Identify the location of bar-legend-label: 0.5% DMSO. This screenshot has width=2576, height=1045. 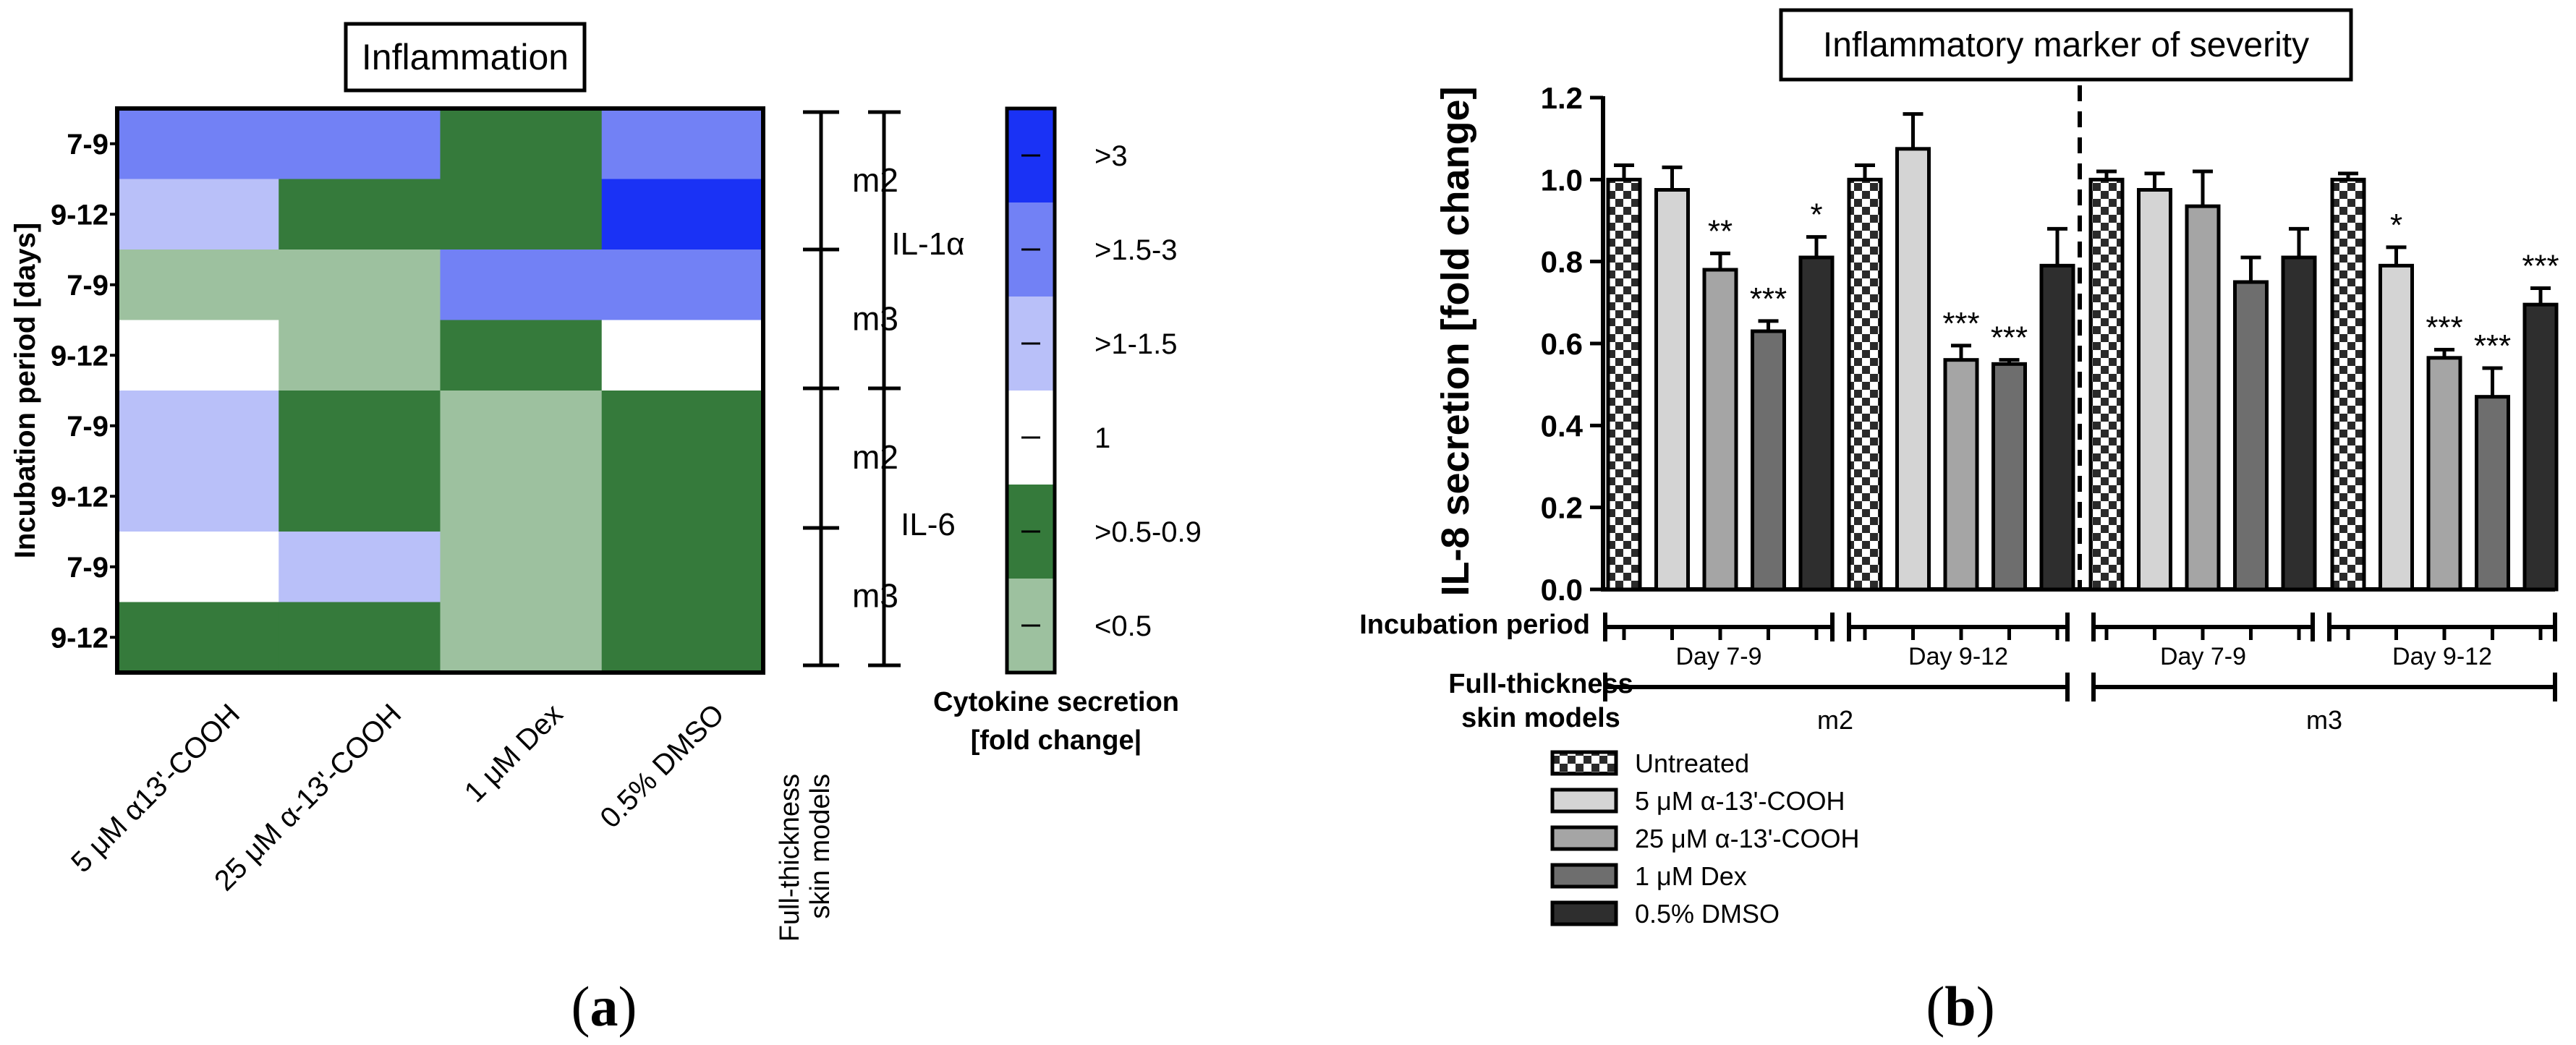
(1707, 914).